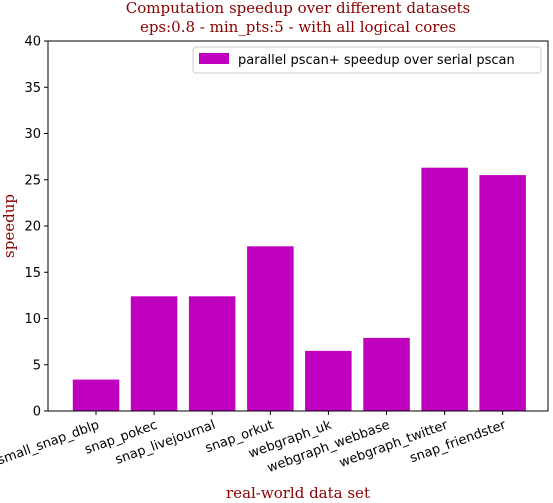 The height and width of the screenshot is (503, 553). What do you see at coordinates (37, 365) in the screenshot?
I see `y-tick-label: 5` at bounding box center [37, 365].